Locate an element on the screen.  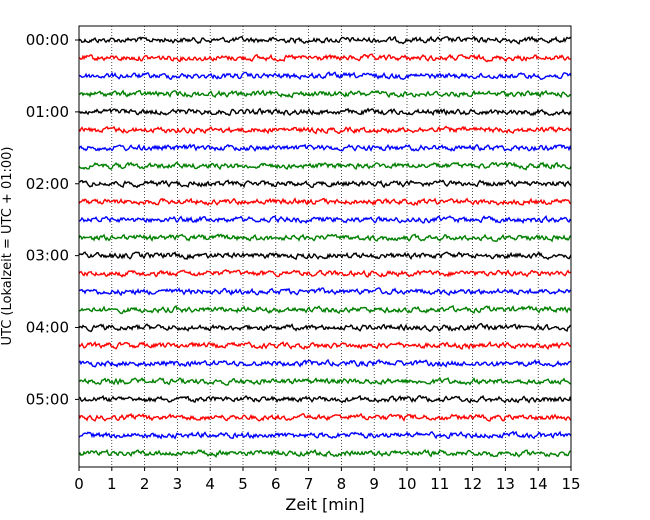
x-tick-label: 13 is located at coordinates (505, 484).